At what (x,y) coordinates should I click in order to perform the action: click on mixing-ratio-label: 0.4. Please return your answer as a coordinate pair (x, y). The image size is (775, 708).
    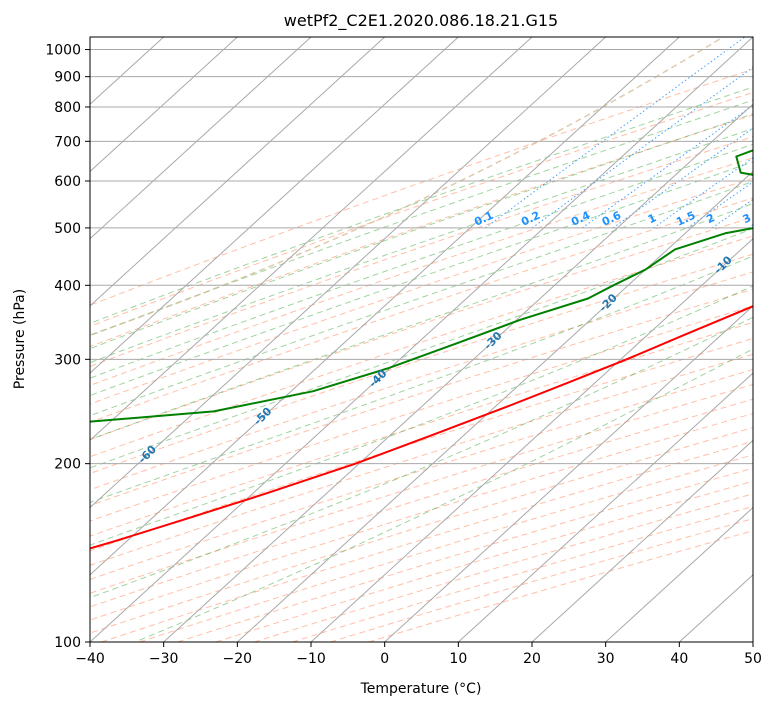
    Looking at the image, I should click on (580, 219).